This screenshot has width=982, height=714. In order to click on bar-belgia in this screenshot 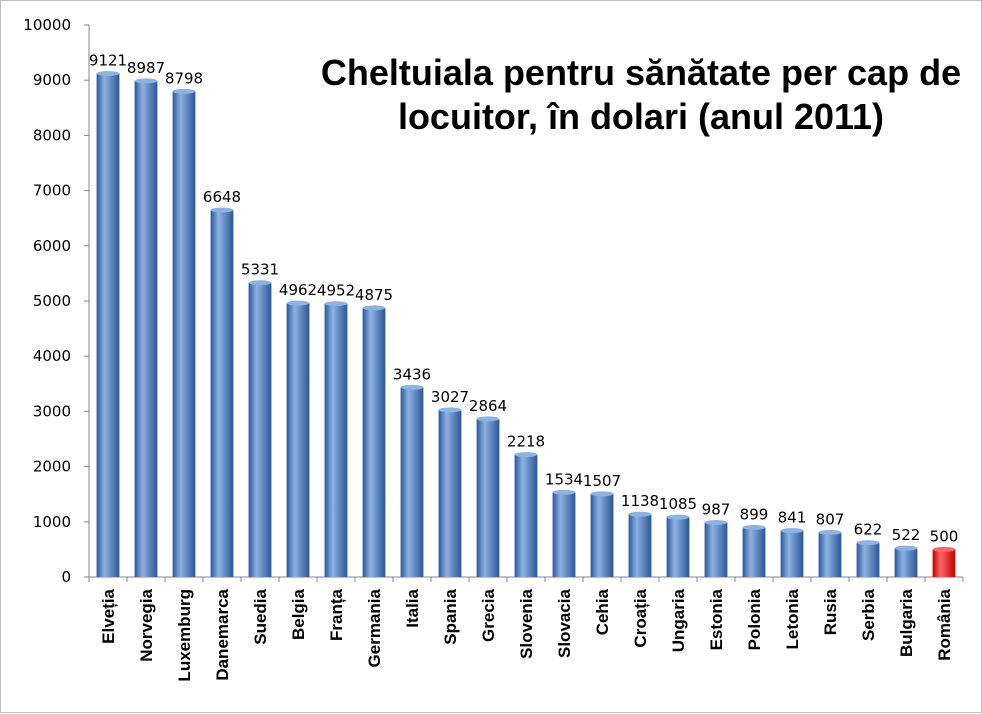, I will do `click(298, 440)`.